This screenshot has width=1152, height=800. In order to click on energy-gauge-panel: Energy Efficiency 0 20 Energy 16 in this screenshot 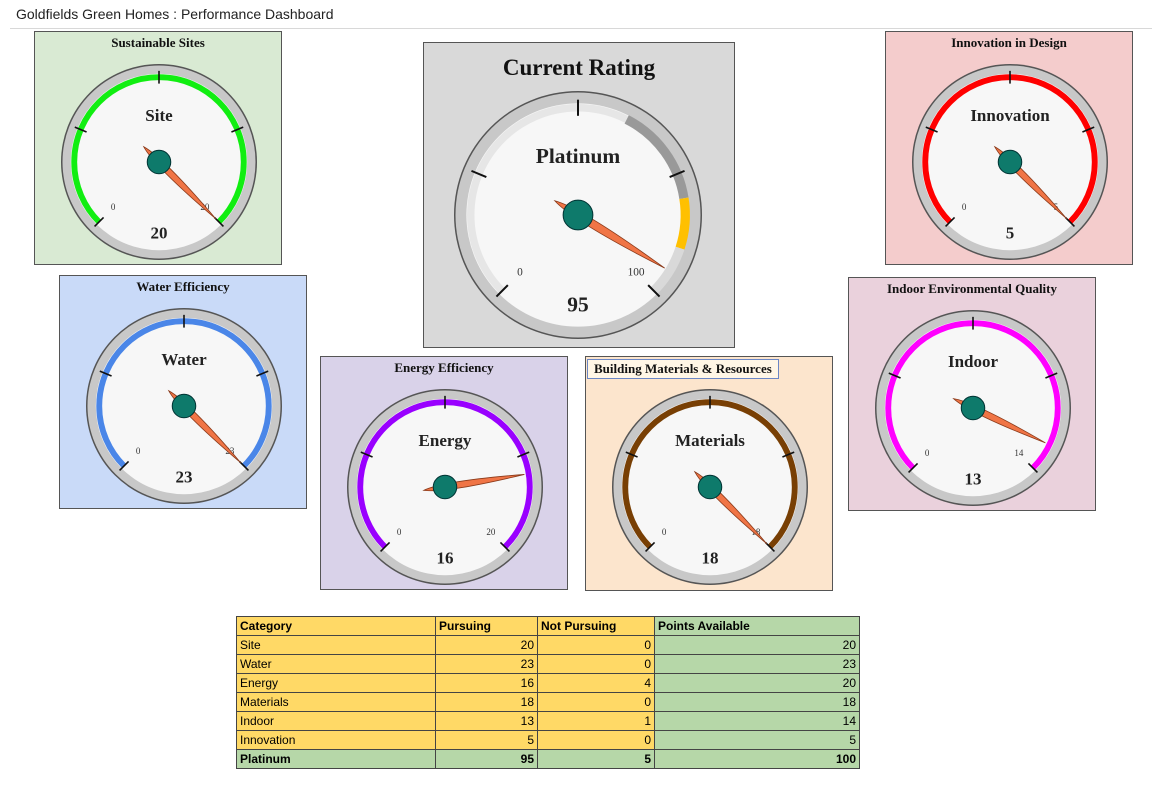, I will do `click(444, 473)`.